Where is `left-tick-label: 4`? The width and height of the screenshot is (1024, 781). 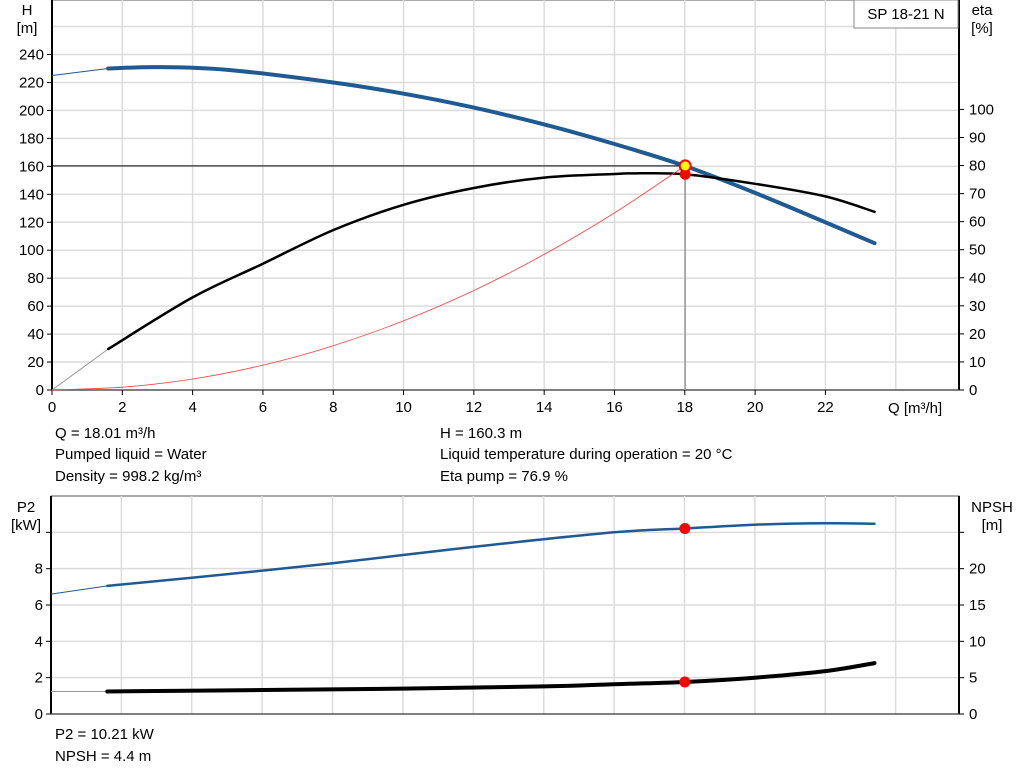
left-tick-label: 4 is located at coordinates (39, 641).